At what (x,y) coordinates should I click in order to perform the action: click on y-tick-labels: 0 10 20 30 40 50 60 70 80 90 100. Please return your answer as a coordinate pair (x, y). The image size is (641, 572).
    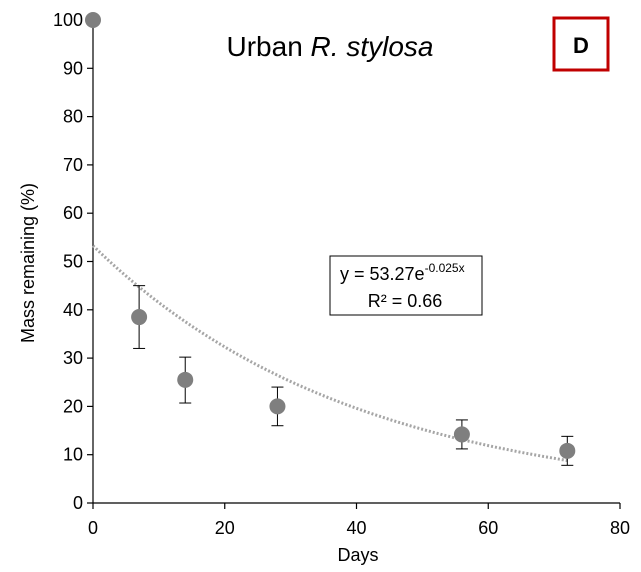
    Looking at the image, I should click on (68, 261).